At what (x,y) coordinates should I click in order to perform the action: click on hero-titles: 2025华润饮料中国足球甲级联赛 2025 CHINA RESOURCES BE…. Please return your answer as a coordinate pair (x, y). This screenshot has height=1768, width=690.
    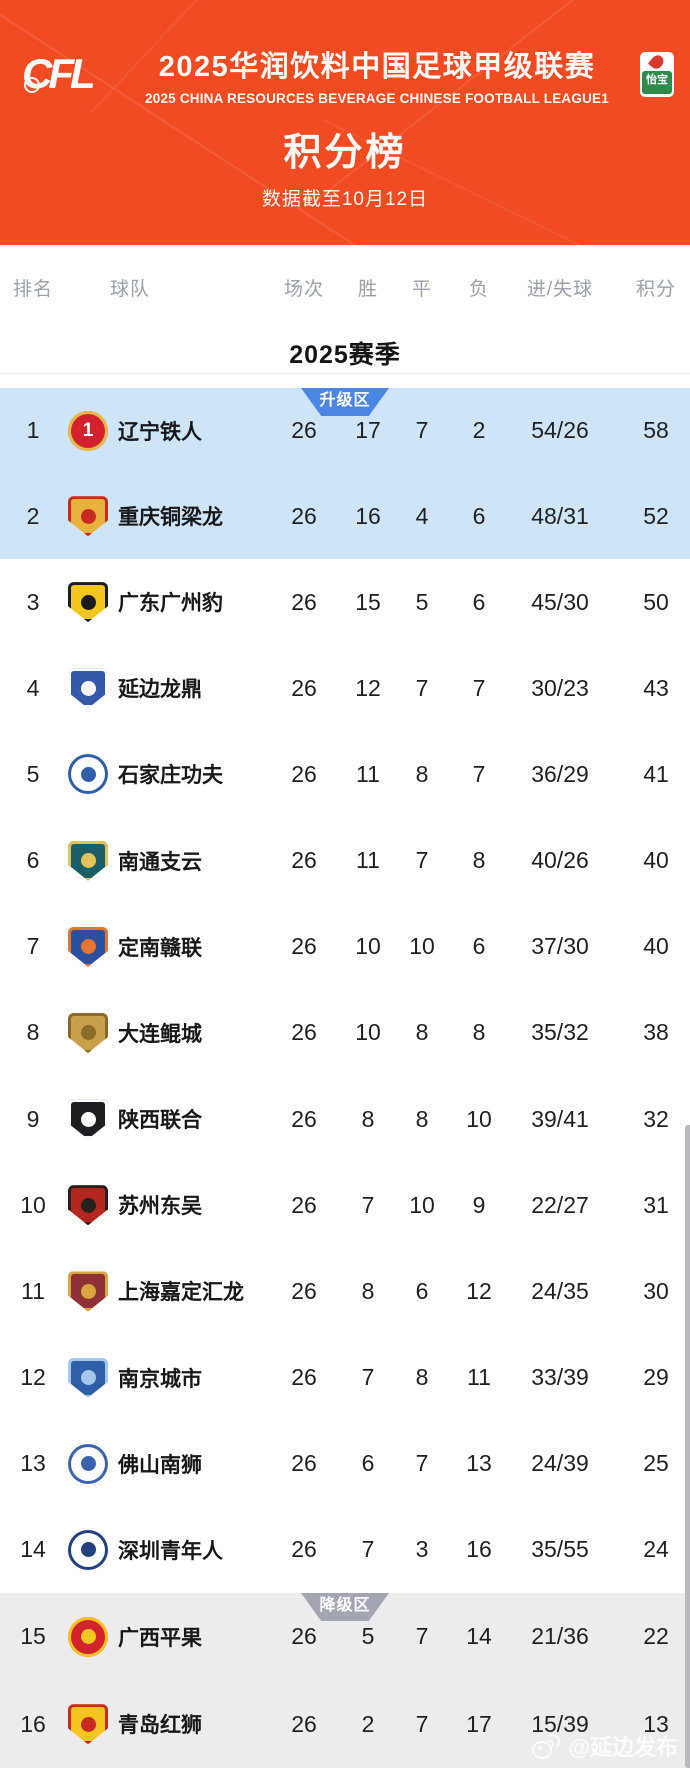
    Looking at the image, I should click on (379, 74).